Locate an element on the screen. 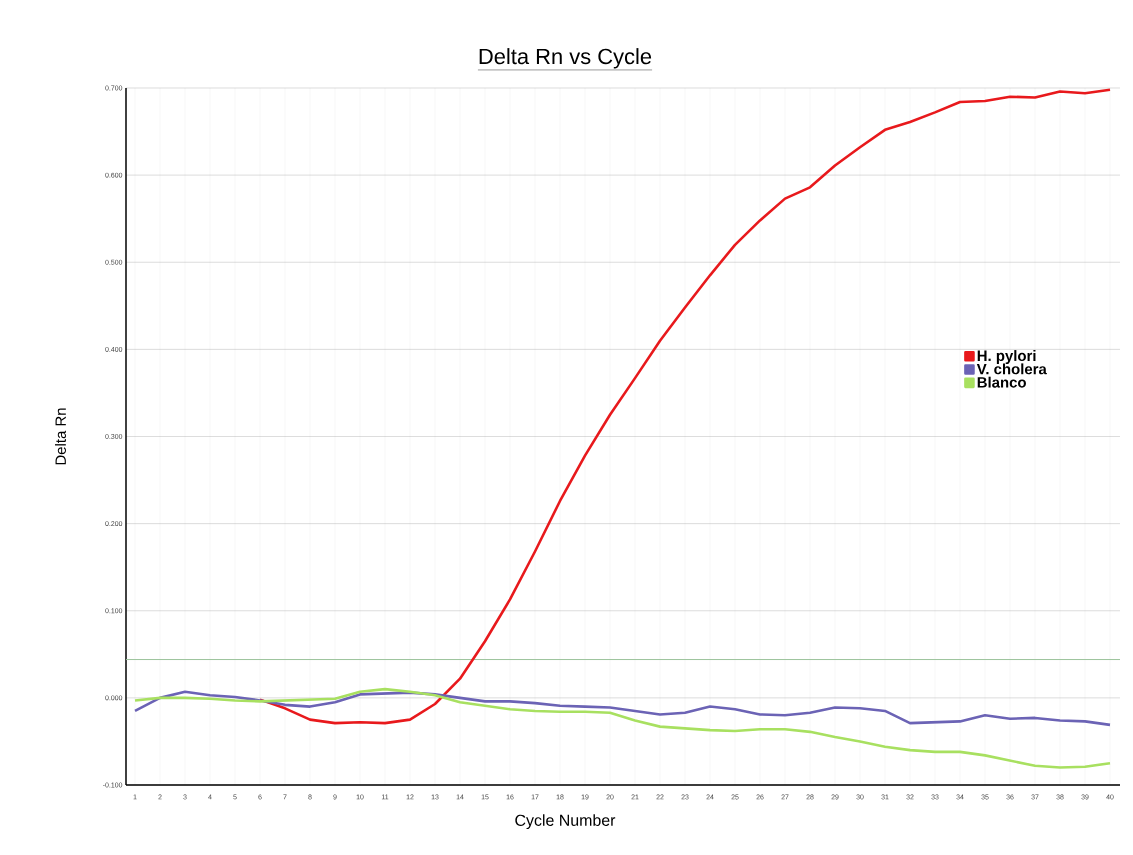 The width and height of the screenshot is (1133, 855). x-axis-title: Cycle Number is located at coordinates (565, 822).